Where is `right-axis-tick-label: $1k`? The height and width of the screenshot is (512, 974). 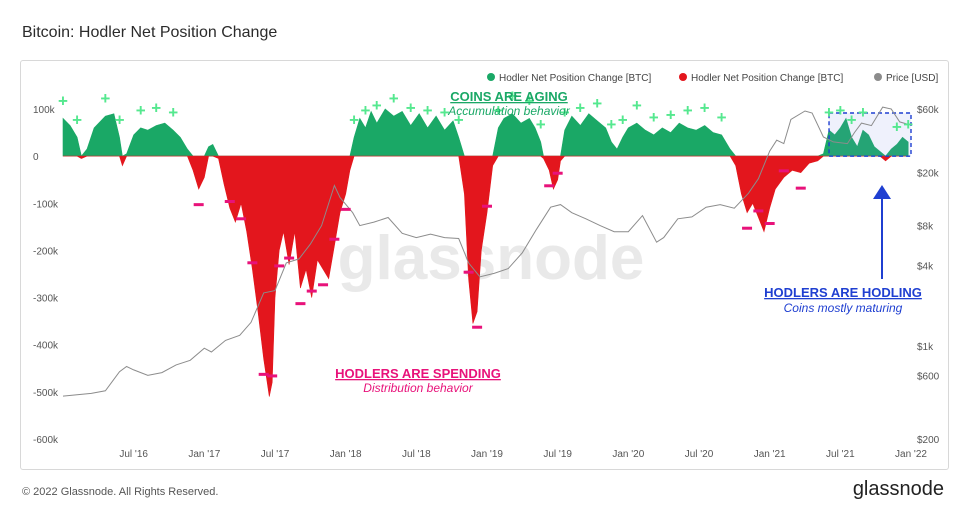 right-axis-tick-label: $1k is located at coordinates (925, 347).